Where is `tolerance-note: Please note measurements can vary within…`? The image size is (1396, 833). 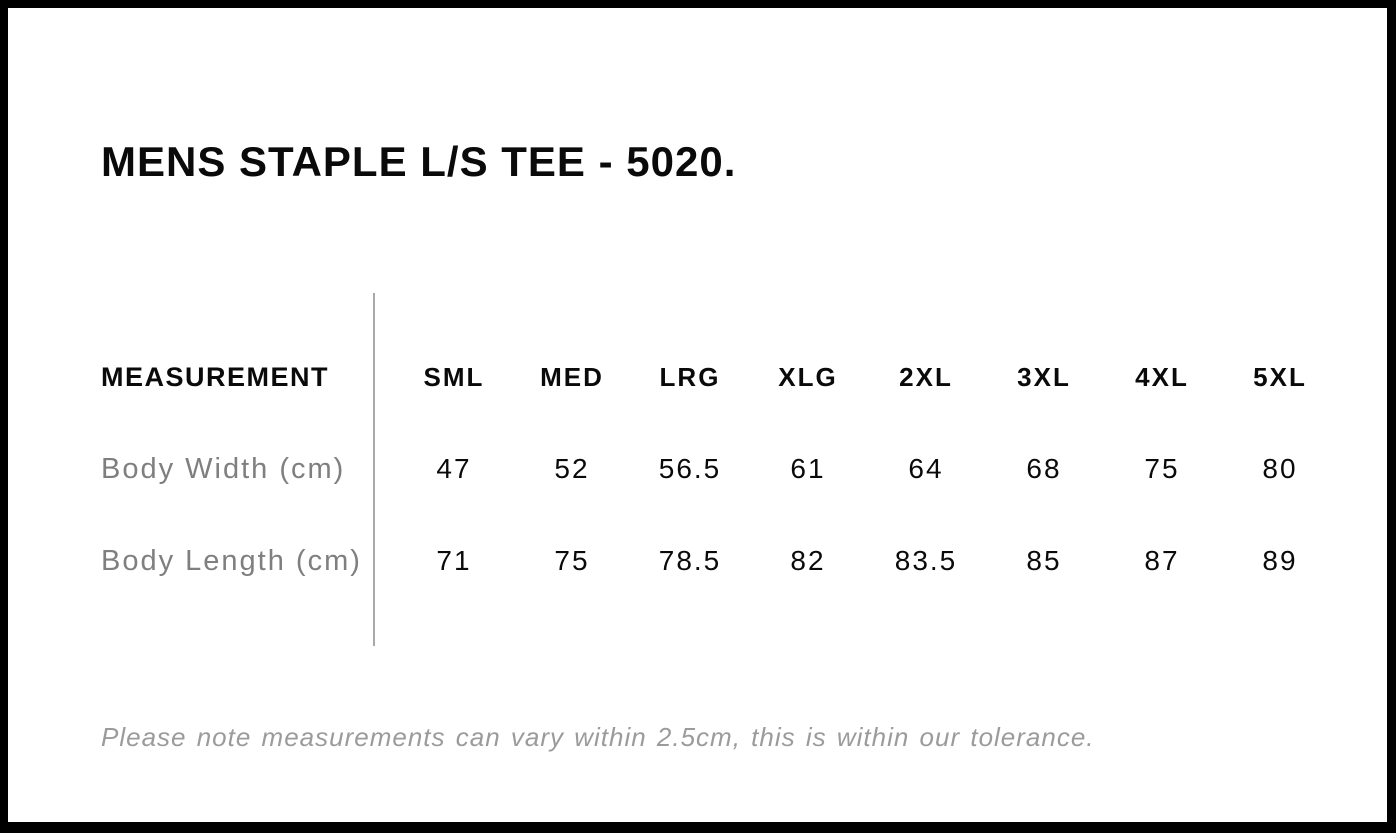
tolerance-note: Please note measurements can vary within… is located at coordinates (598, 737).